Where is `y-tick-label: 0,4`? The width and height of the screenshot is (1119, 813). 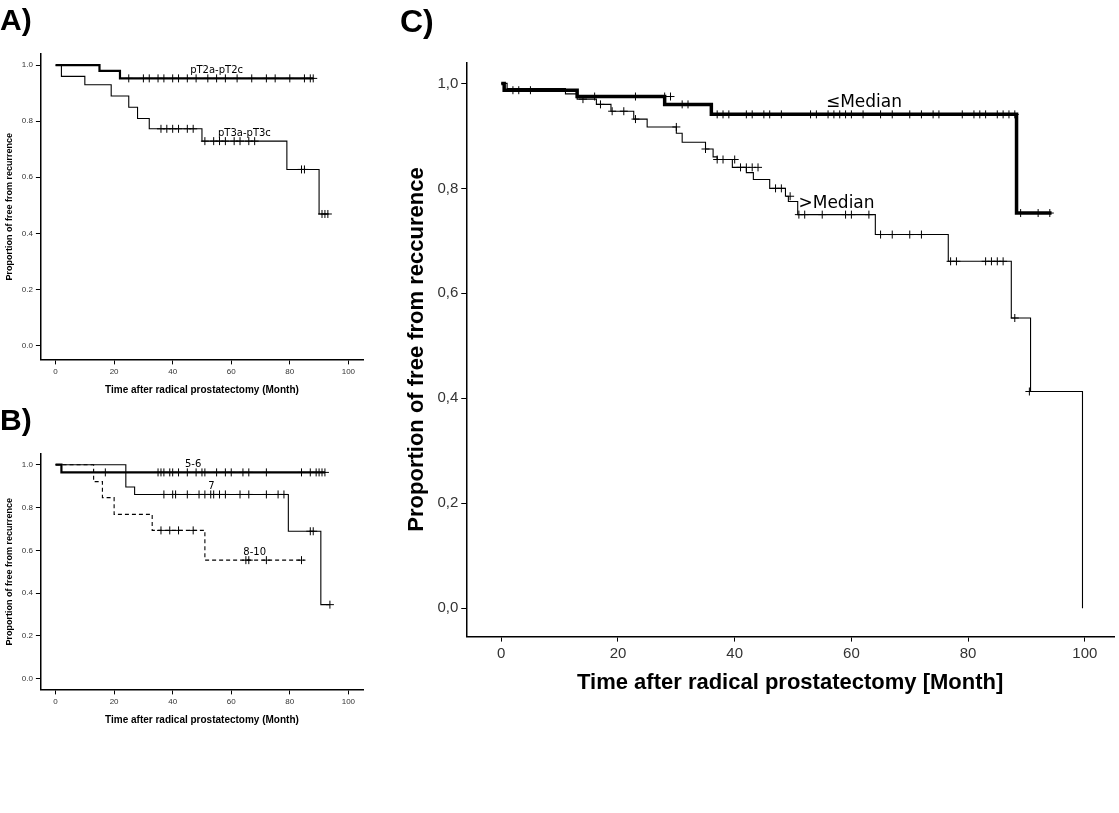 y-tick-label: 0,4 is located at coordinates (448, 397).